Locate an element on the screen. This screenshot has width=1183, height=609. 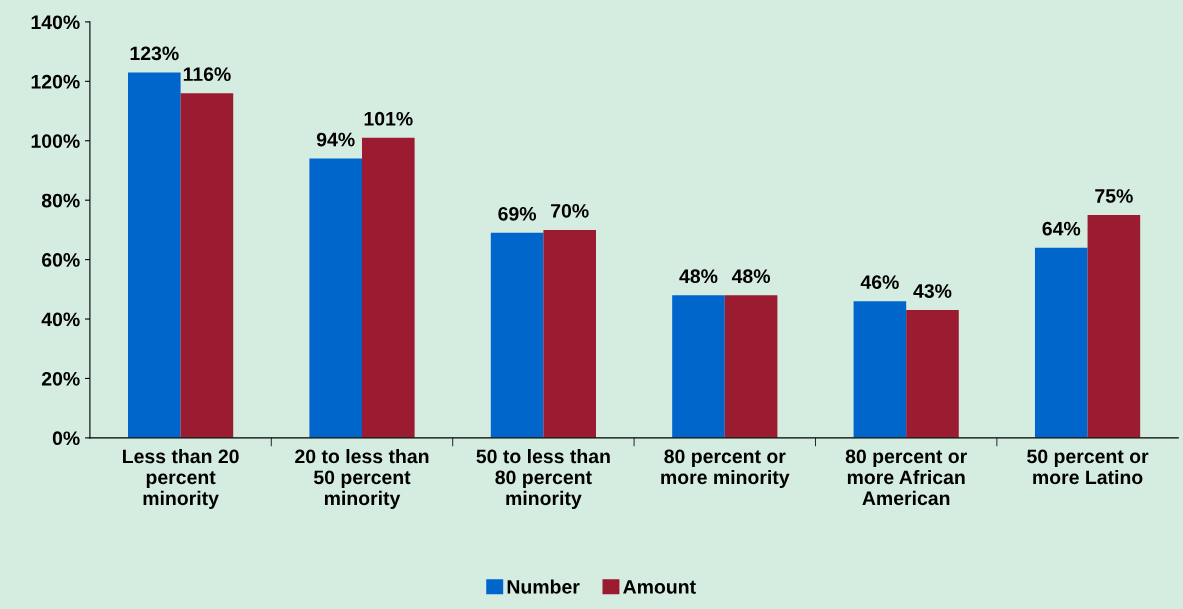
x-tick-label: 80 percent or more minority is located at coordinates (725, 469).